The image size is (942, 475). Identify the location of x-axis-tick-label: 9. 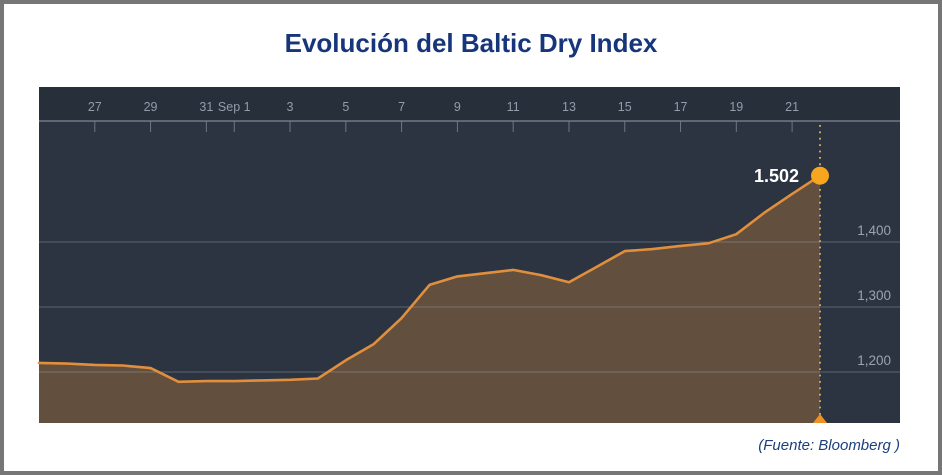
(457, 107).